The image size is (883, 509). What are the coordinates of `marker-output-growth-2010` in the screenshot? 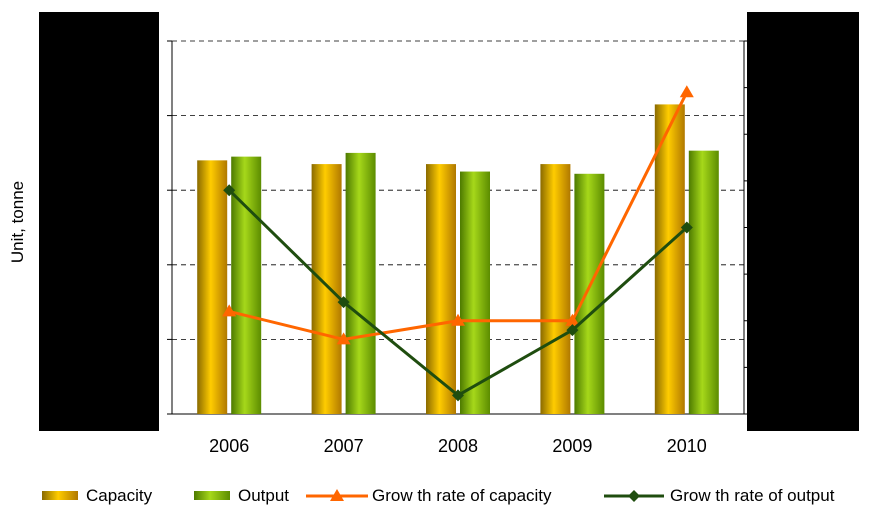 It's located at (686, 227).